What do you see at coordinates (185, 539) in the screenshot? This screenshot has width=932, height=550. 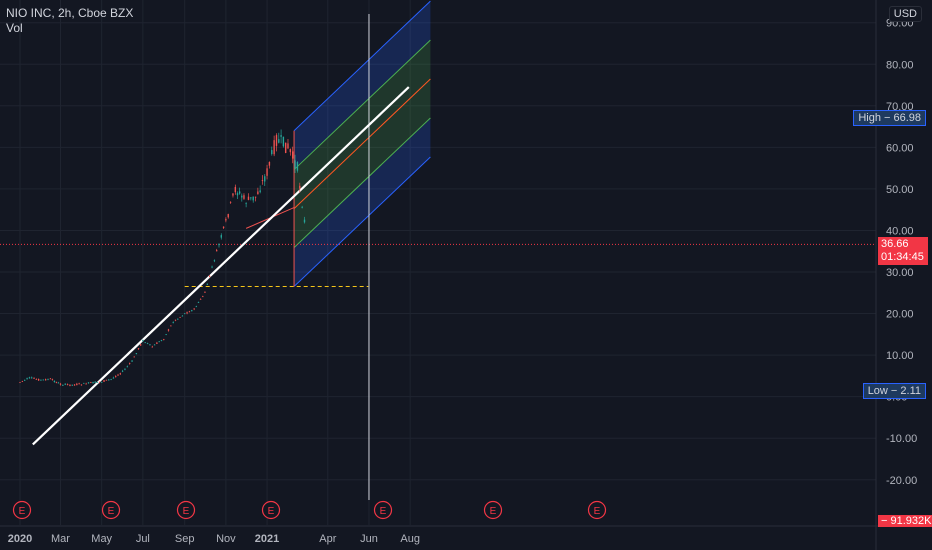 I see `x-tick-label: Sep` at bounding box center [185, 539].